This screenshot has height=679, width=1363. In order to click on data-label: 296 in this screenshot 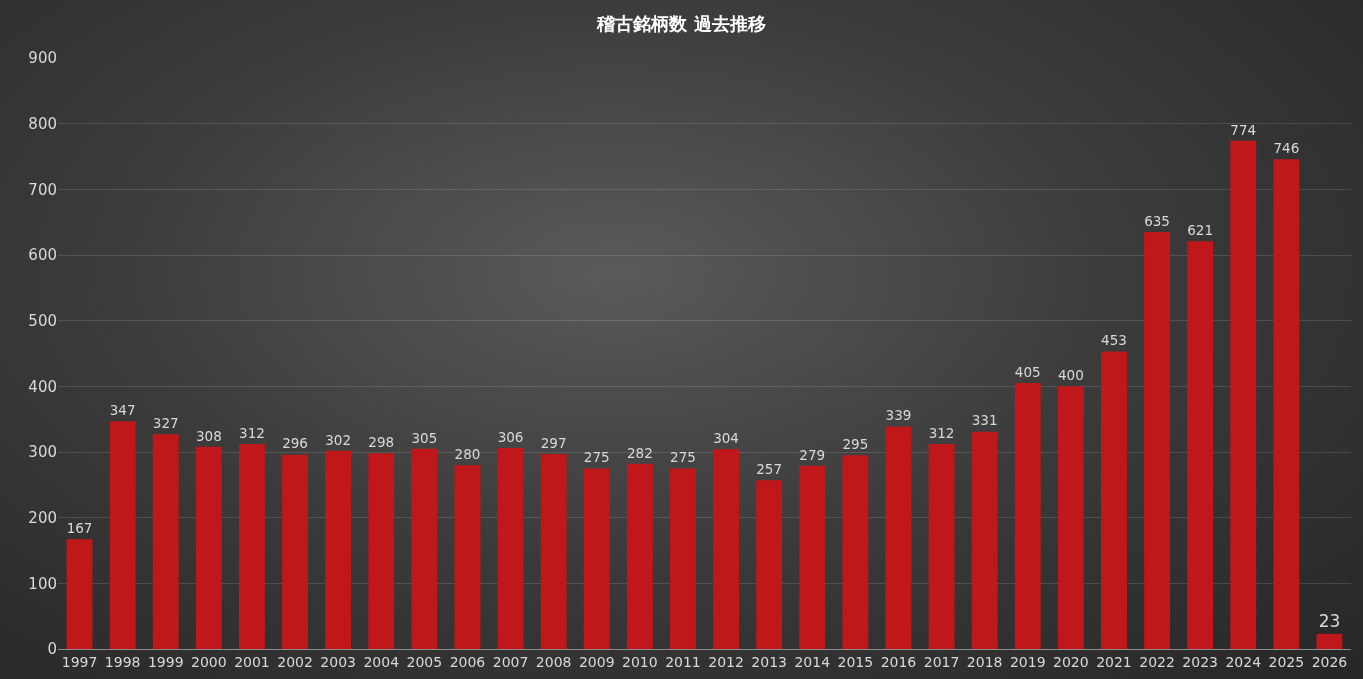, I will do `click(295, 443)`.